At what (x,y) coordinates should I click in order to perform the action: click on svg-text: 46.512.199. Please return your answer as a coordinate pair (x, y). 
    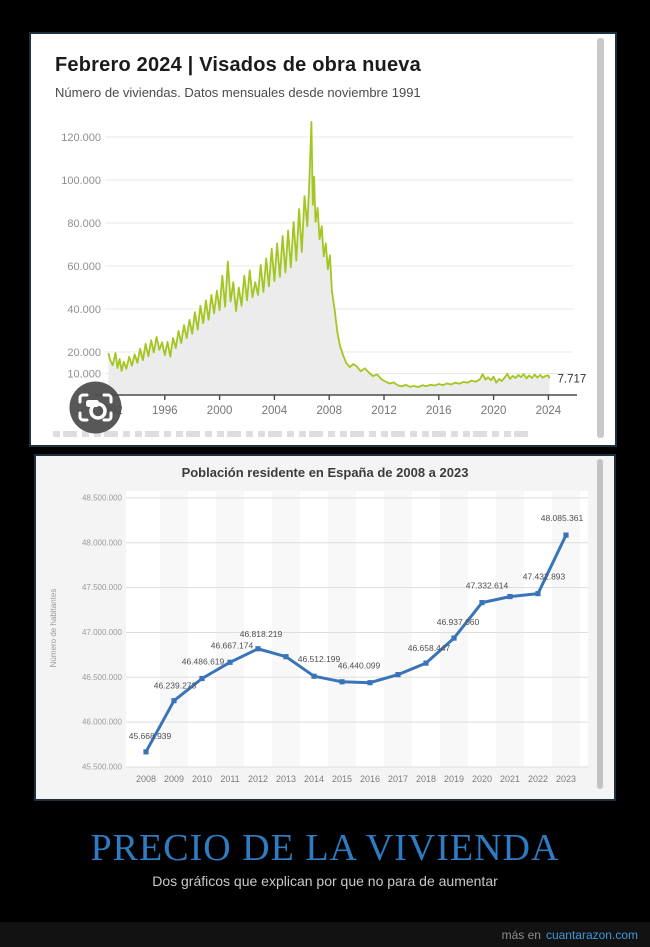
    Looking at the image, I should click on (319, 659).